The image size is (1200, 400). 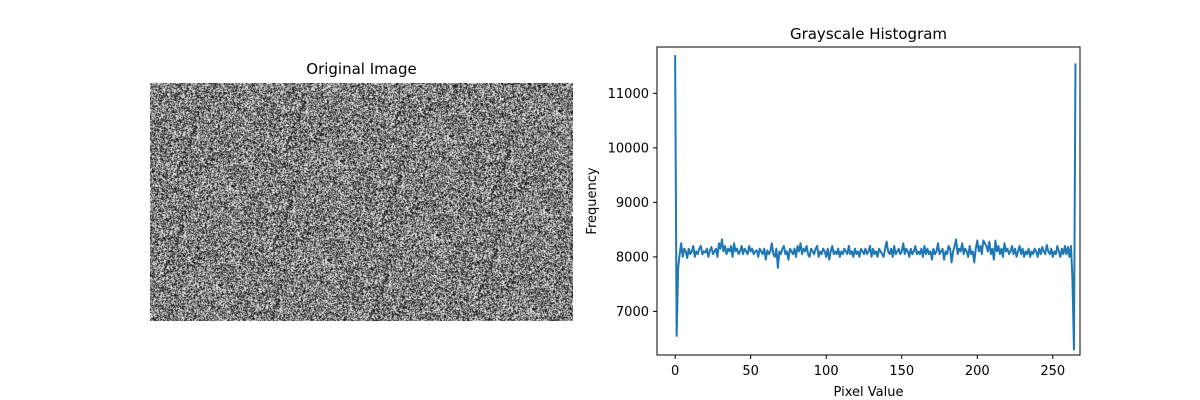 I want to click on x-axis-label: Pixel Value, so click(x=869, y=392).